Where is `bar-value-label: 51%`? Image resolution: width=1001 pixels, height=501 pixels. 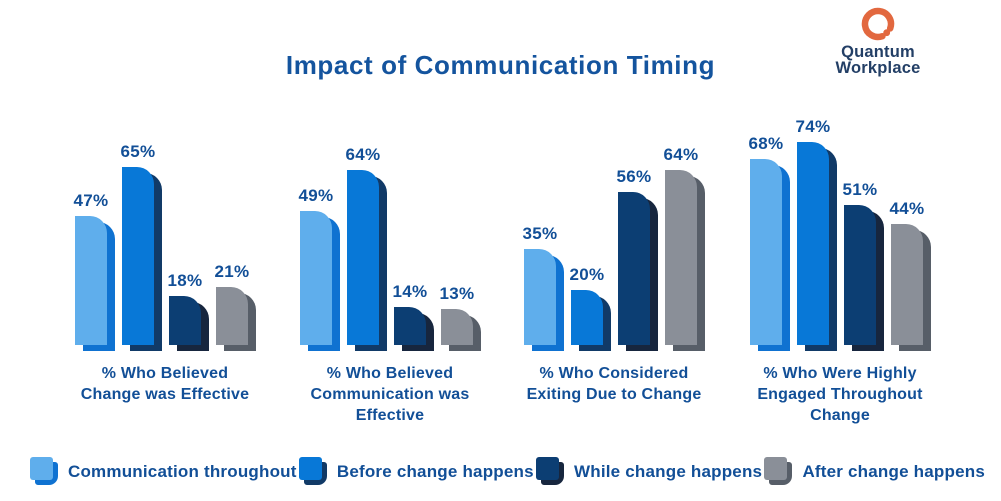
bar-value-label: 51% is located at coordinates (860, 189).